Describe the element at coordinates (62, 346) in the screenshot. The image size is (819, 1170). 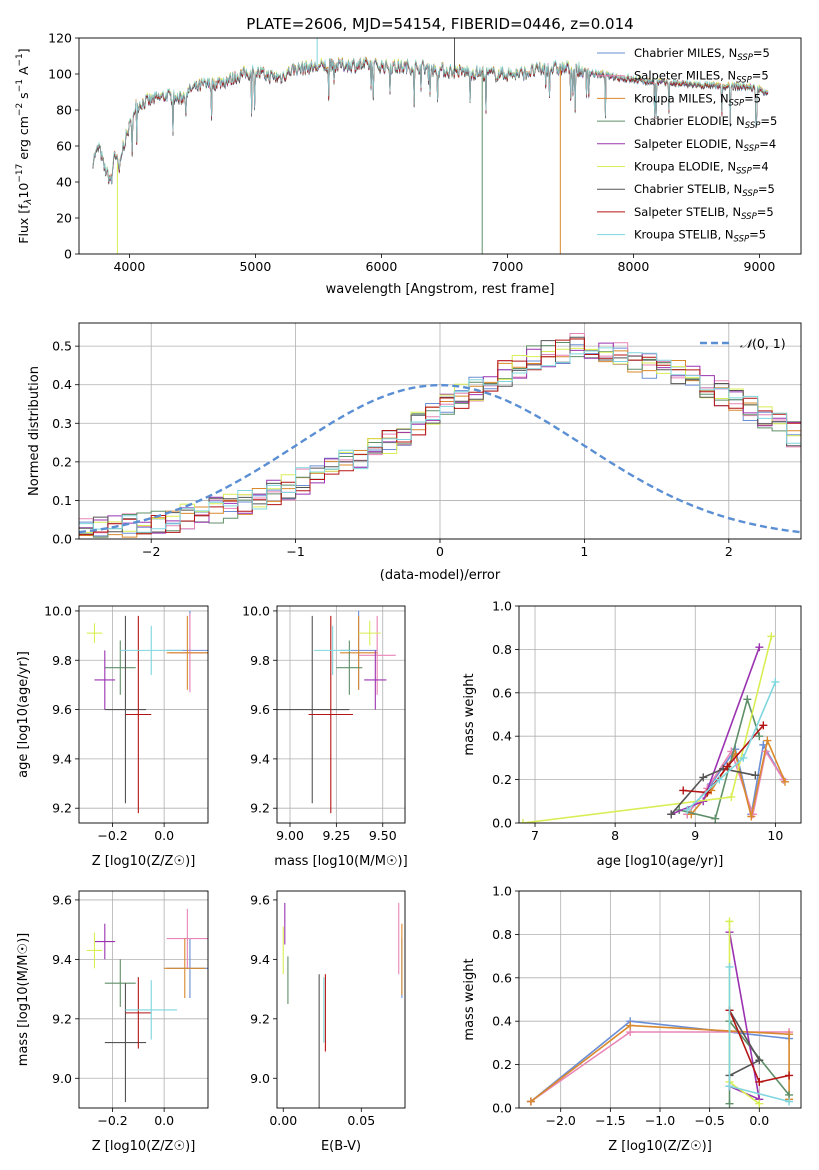
I see `y-tick-label: 0.5` at that location.